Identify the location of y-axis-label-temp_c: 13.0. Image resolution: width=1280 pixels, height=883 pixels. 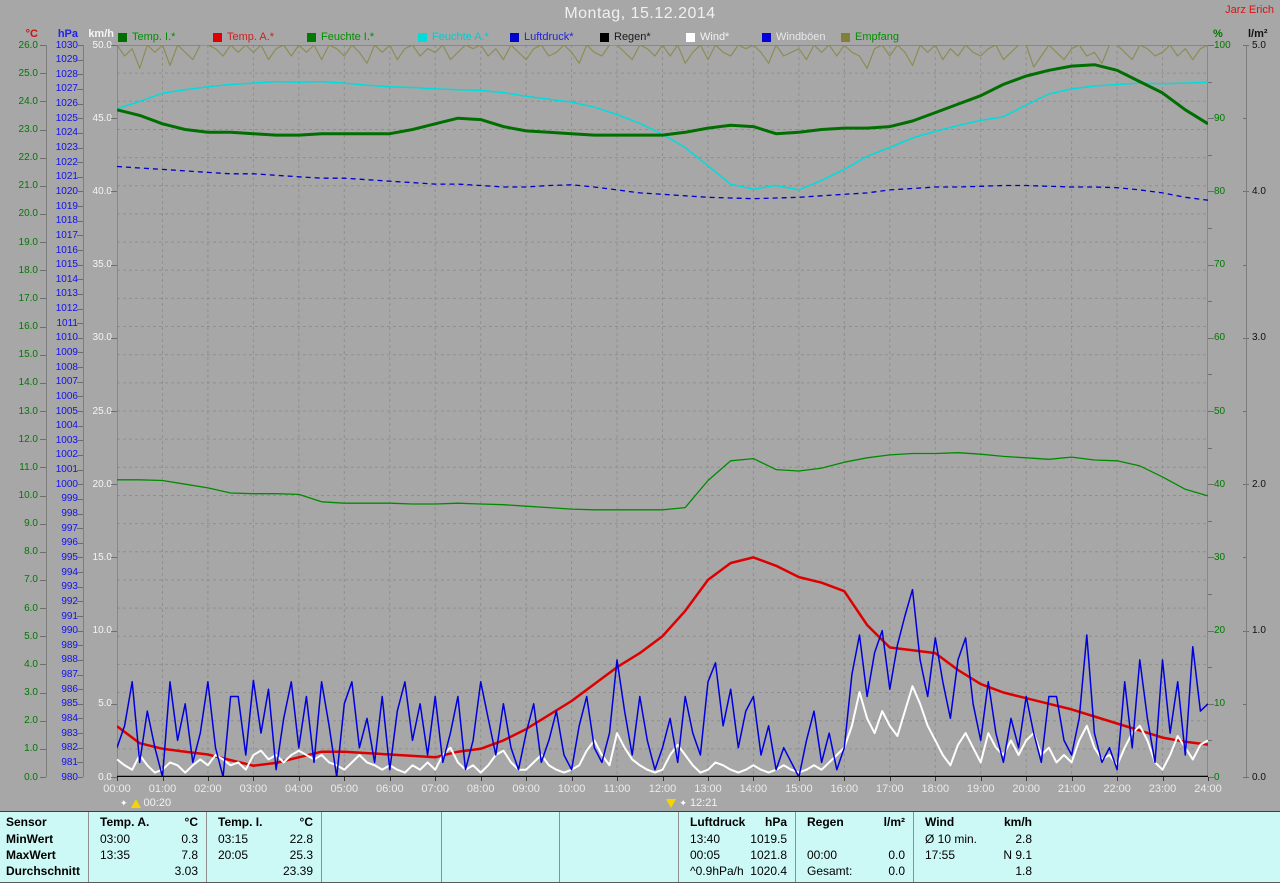
(28, 411).